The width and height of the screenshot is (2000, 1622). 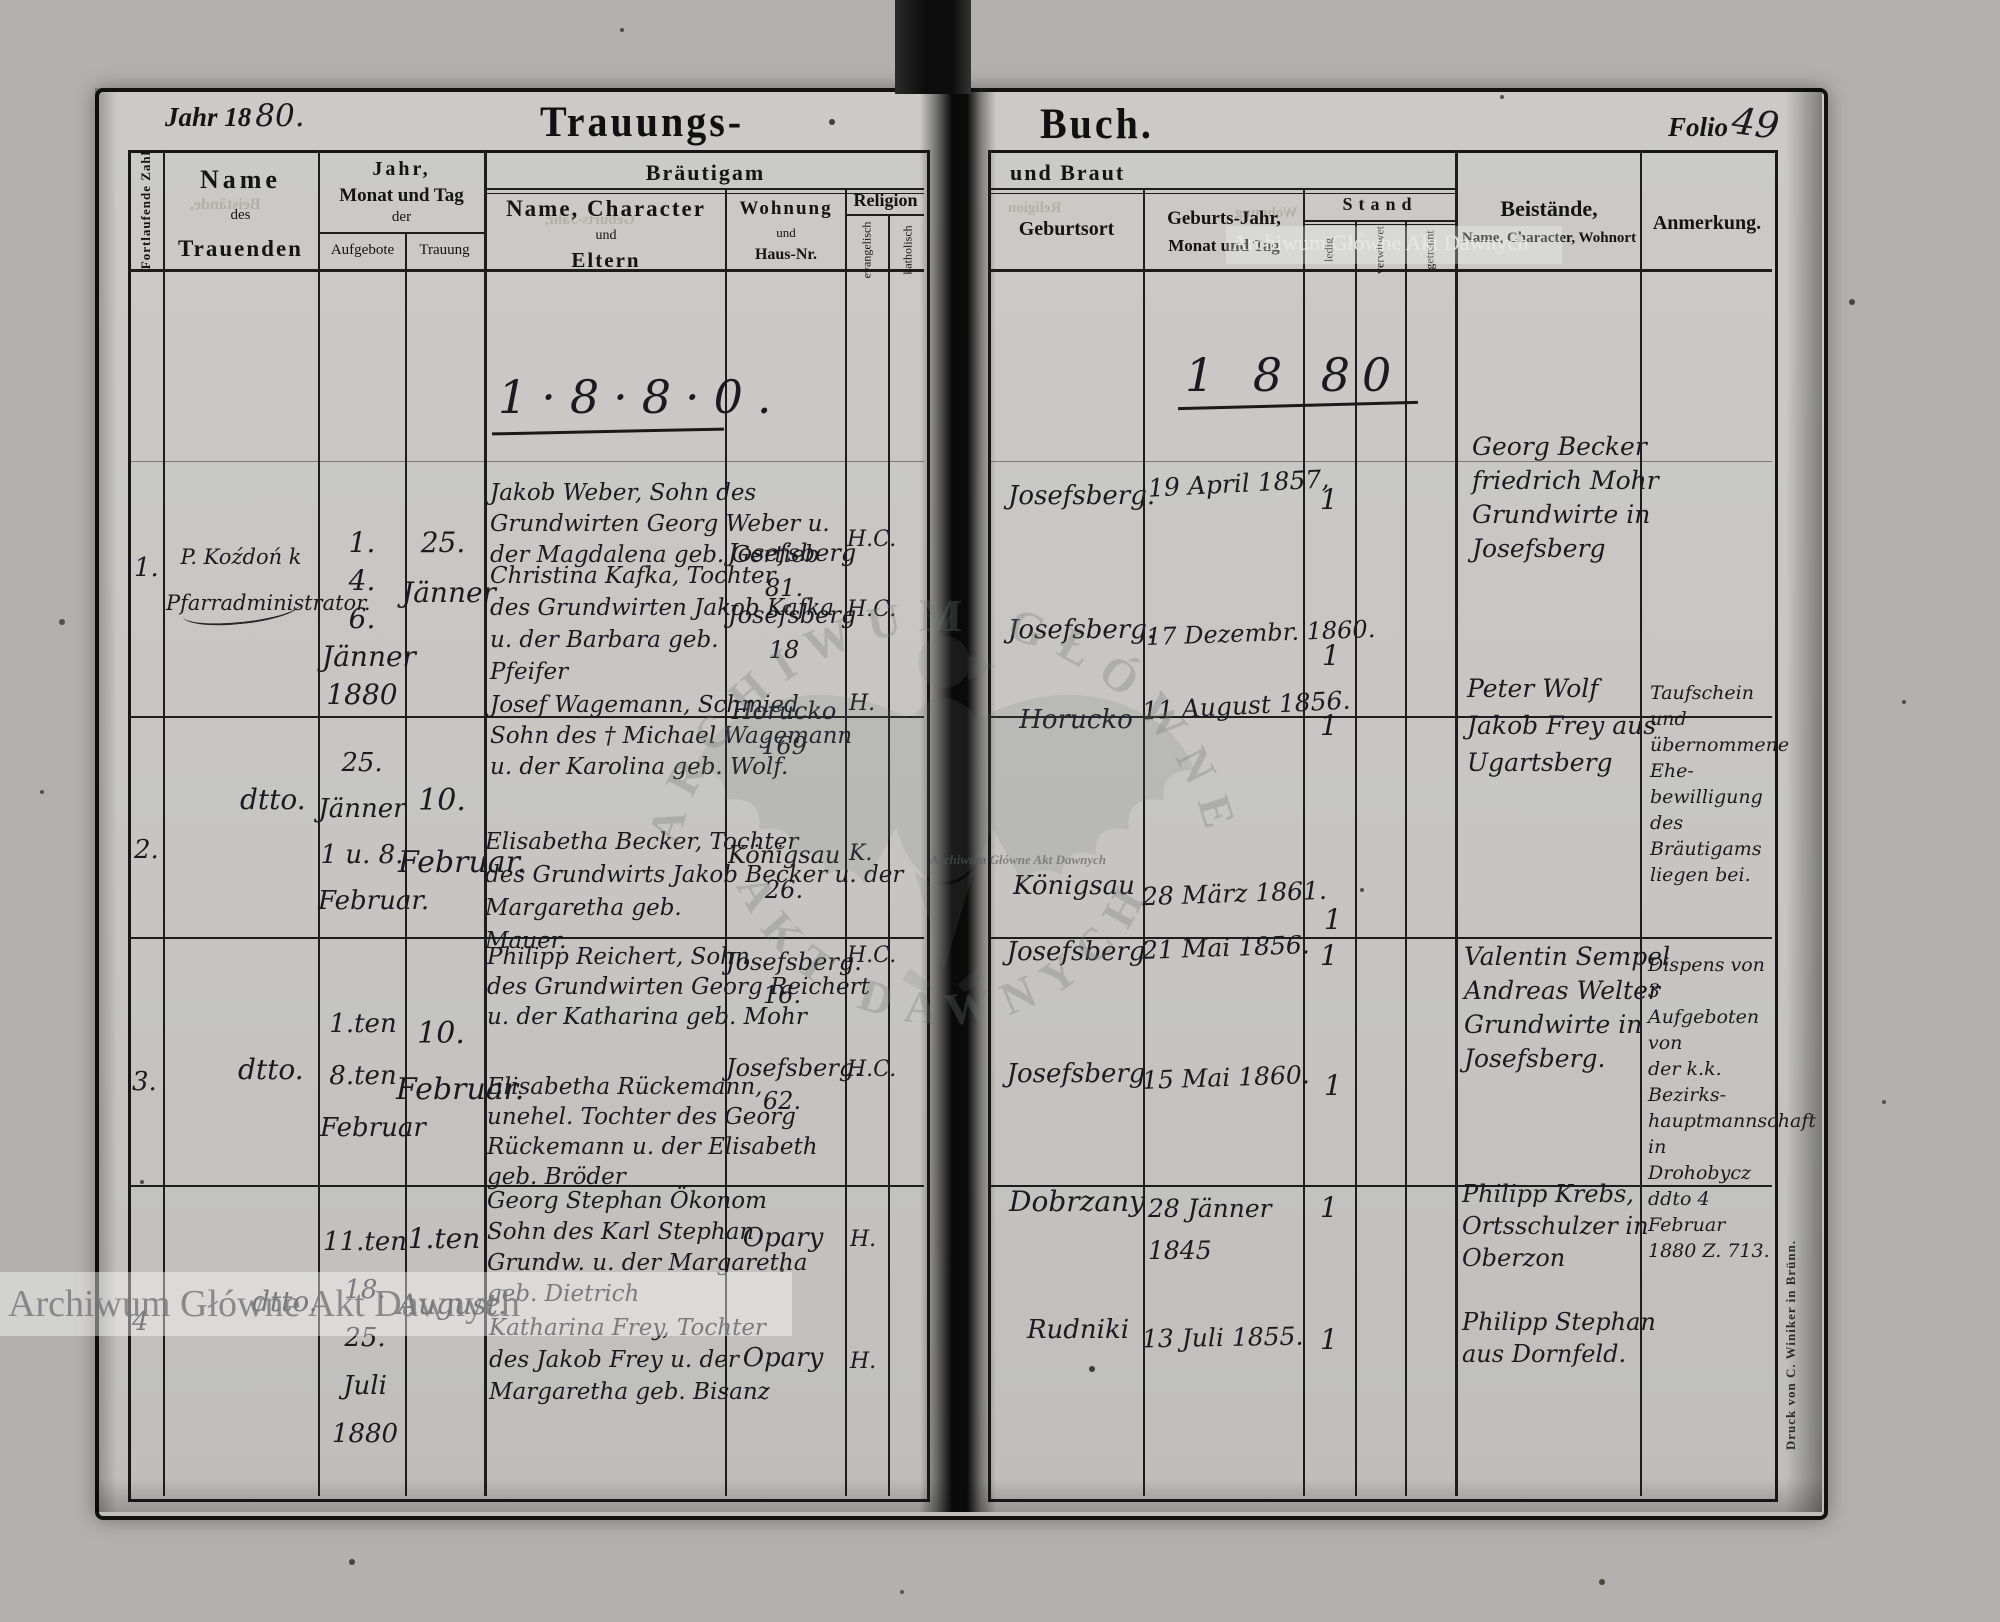 I want to click on entry-number: 4, so click(x=140, y=1322).